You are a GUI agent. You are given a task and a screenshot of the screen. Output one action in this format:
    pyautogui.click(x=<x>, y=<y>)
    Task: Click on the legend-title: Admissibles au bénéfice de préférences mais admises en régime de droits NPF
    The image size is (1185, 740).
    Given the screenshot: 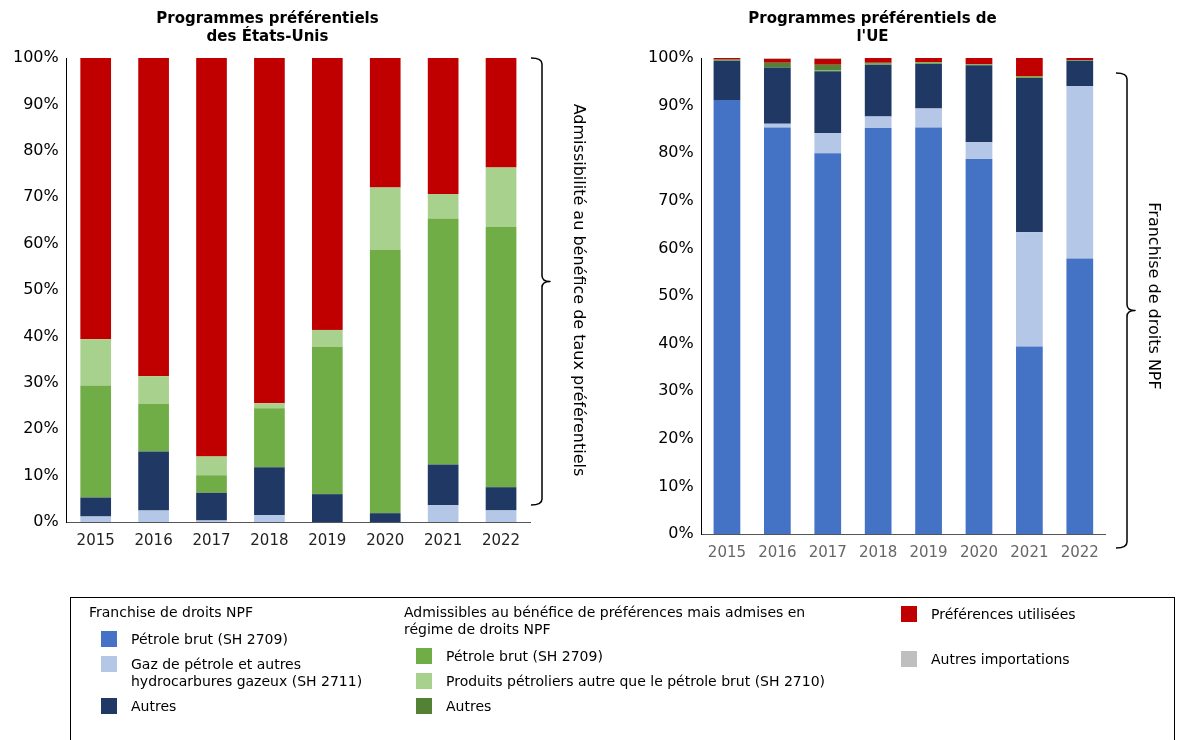 What is the action you would take?
    pyautogui.click(x=605, y=621)
    